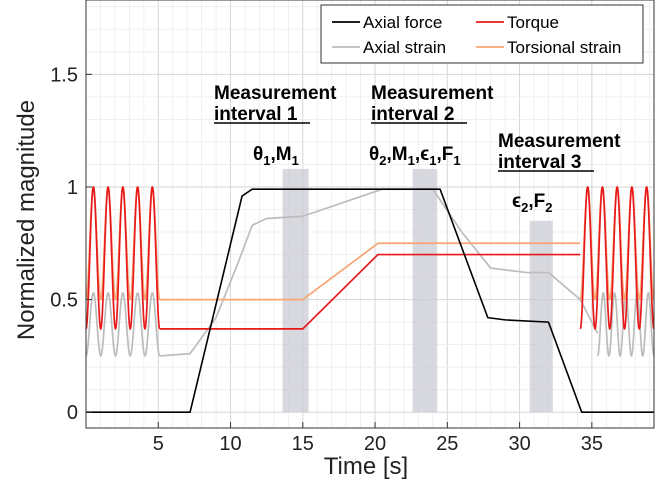  Describe the element at coordinates (256, 114) in the screenshot. I see `annotation-1-line2: interval 1` at that location.